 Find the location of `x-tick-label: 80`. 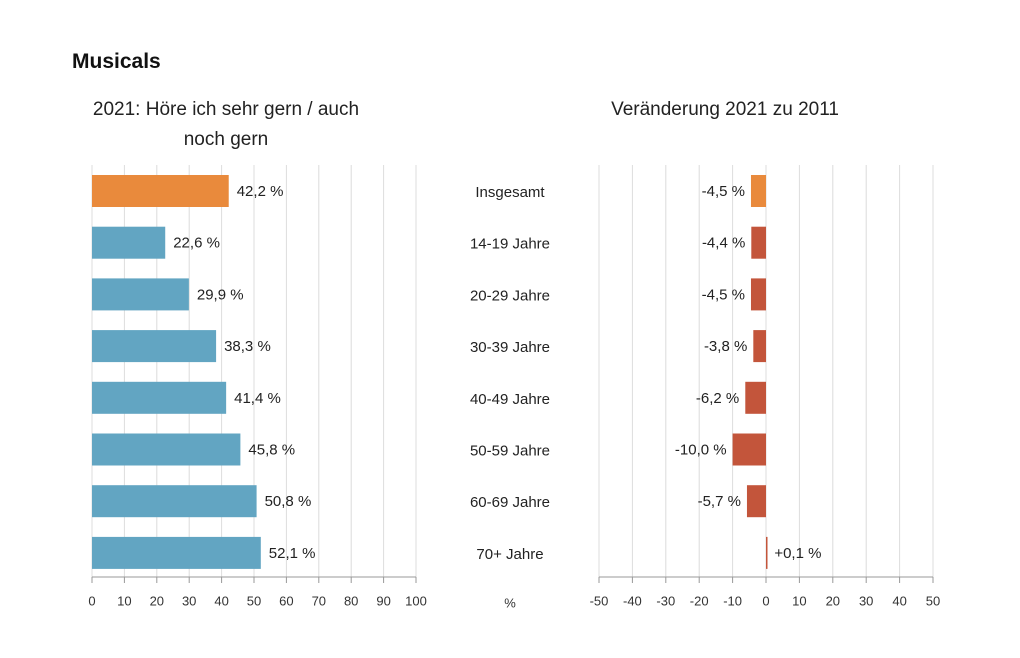

x-tick-label: 80 is located at coordinates (351, 600).